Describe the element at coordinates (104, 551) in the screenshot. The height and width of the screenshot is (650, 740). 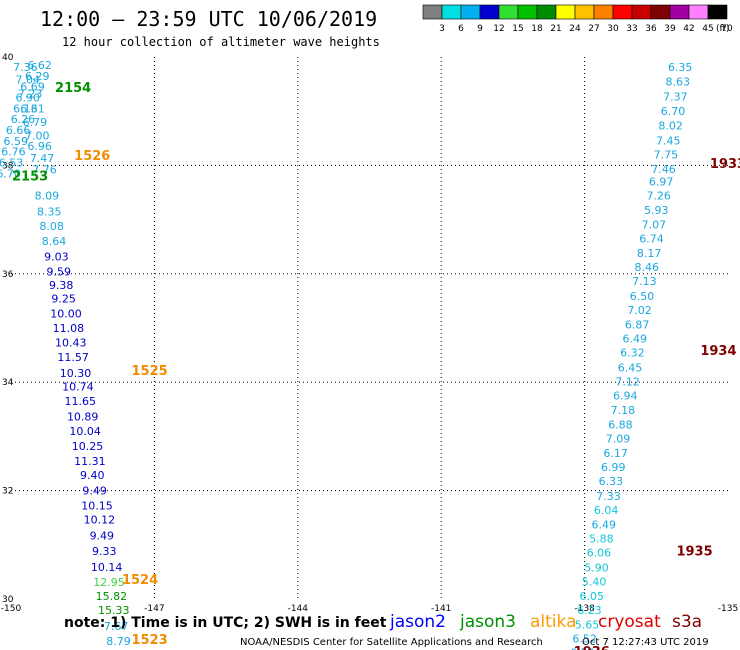
I see `wave-height-value: 9.33` at that location.